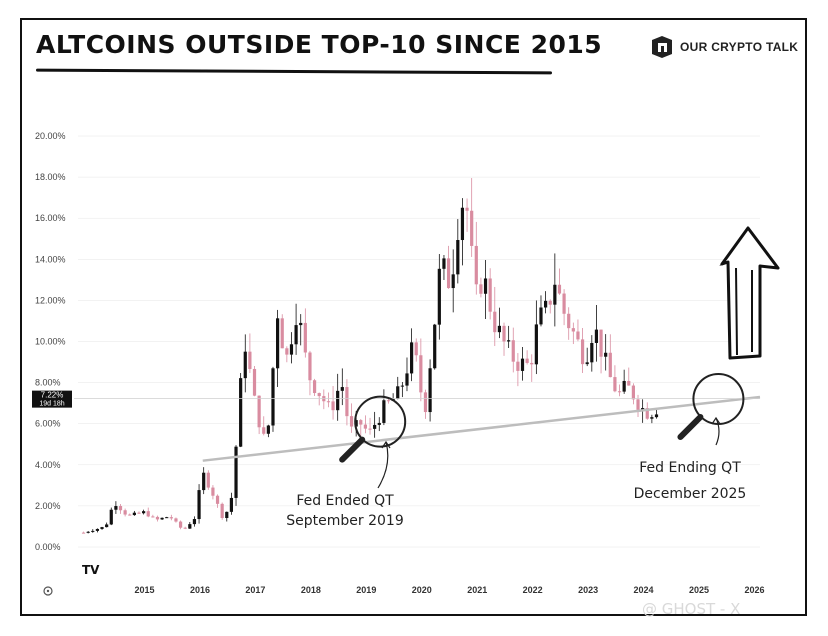  What do you see at coordinates (690, 427) in the screenshot?
I see `magnifier-handle` at bounding box center [690, 427].